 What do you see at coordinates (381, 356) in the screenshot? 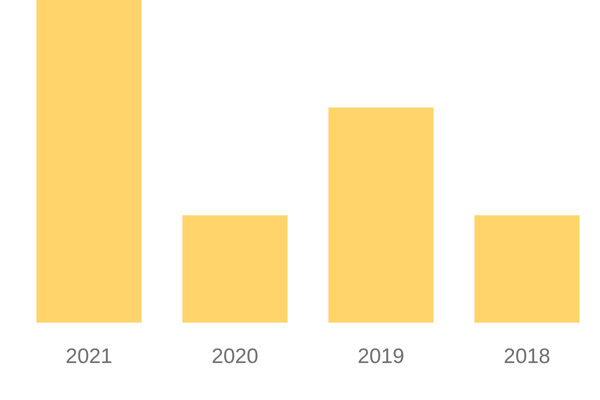
I see `x-tick-label: 2019` at bounding box center [381, 356].